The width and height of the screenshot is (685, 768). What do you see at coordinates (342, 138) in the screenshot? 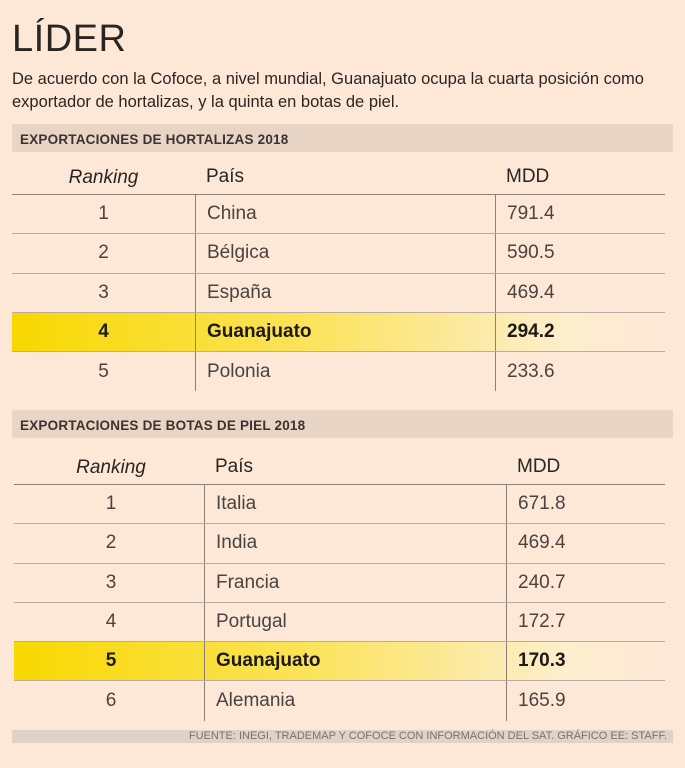
I see `section-heading-hortalizas: EXPORTACIONES DE HORTALIZAS 2018` at bounding box center [342, 138].